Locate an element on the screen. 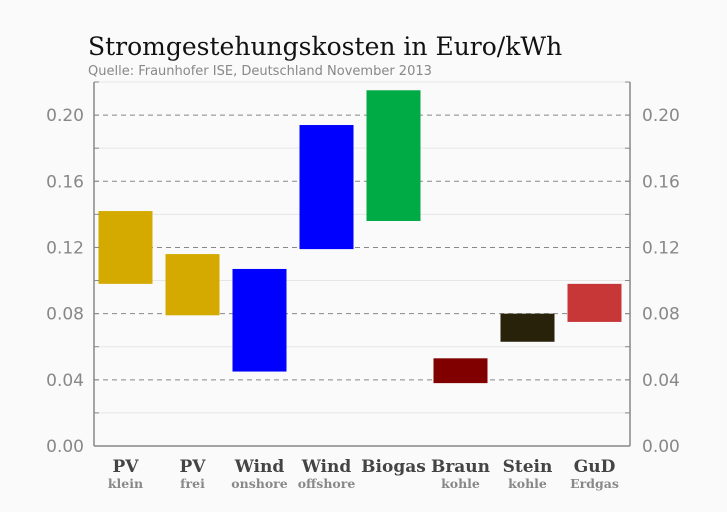 The height and width of the screenshot is (512, 727). y-tick-label-left: 0.20 is located at coordinates (65, 116).